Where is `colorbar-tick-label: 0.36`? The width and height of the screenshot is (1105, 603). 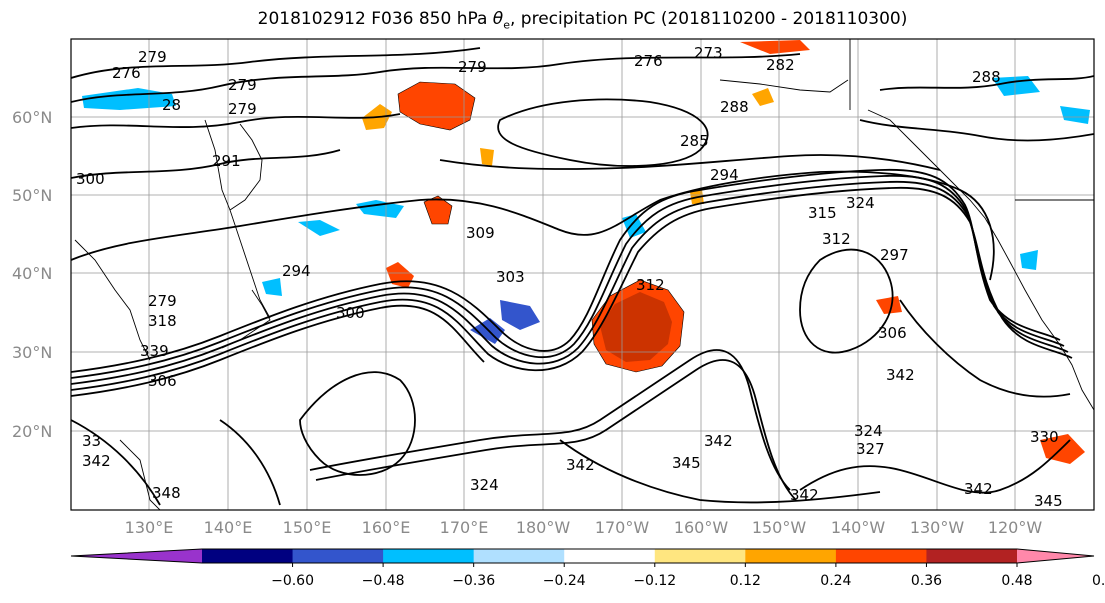 colorbar-tick-label: 0.36 is located at coordinates (926, 581).